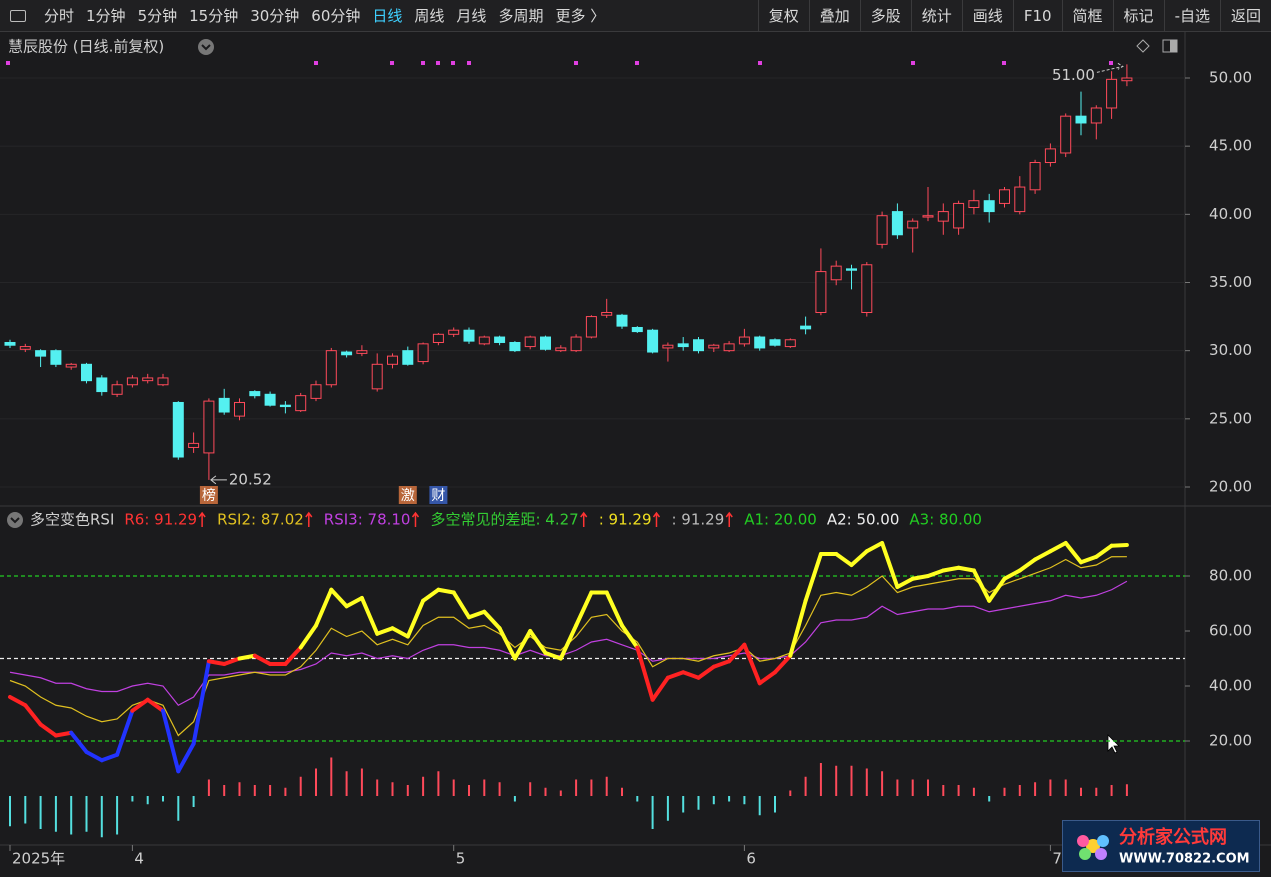  I want to click on y-tick-label: 20.00, so click(1230, 487).